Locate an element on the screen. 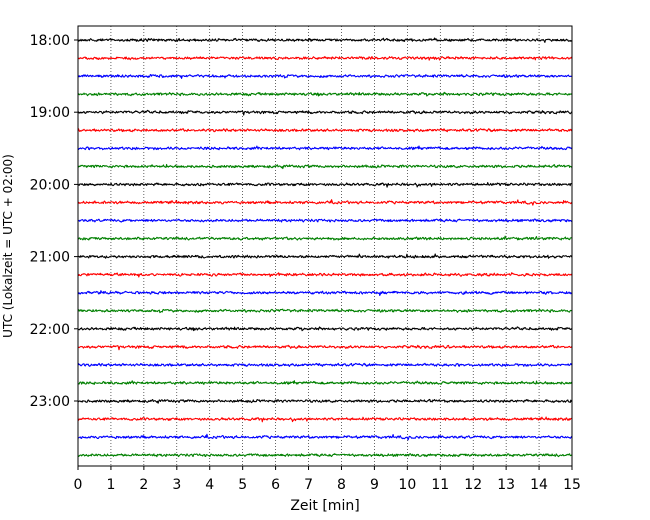  y-axis-ticks: 18:00 19:00 20:00 21:00 22:00 23:00 is located at coordinates (54, 221).